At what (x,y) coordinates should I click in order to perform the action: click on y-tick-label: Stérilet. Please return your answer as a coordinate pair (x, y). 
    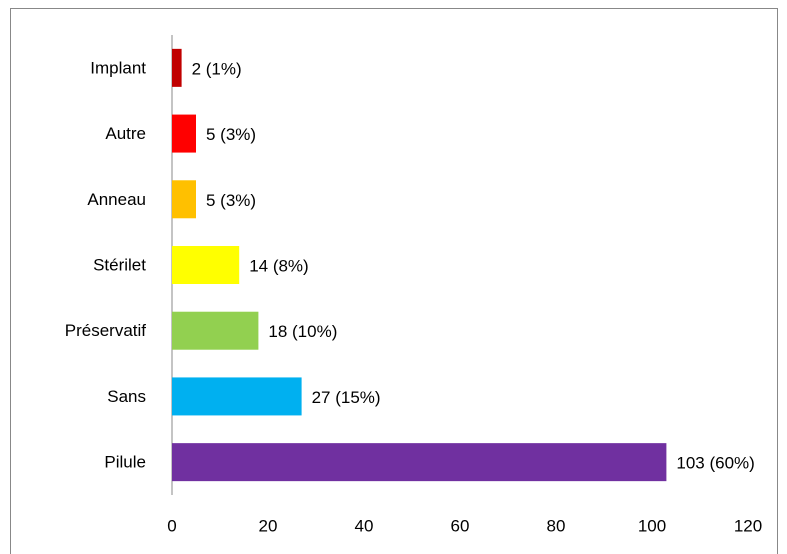
    Looking at the image, I should click on (119, 264).